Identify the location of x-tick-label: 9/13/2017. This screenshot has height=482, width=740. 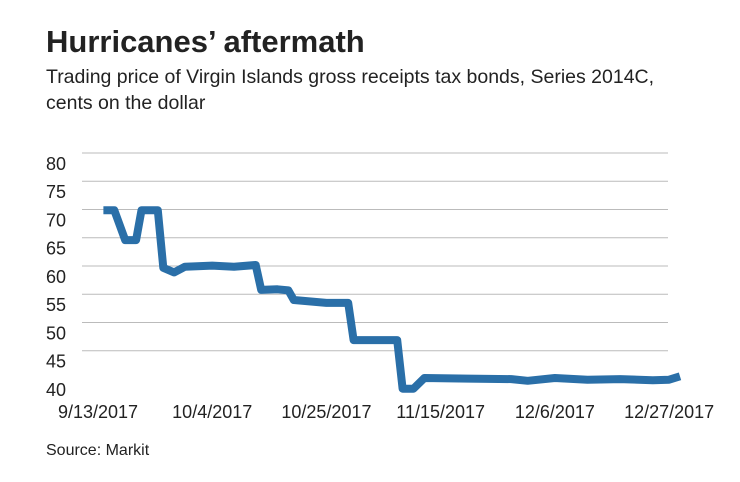
(98, 412).